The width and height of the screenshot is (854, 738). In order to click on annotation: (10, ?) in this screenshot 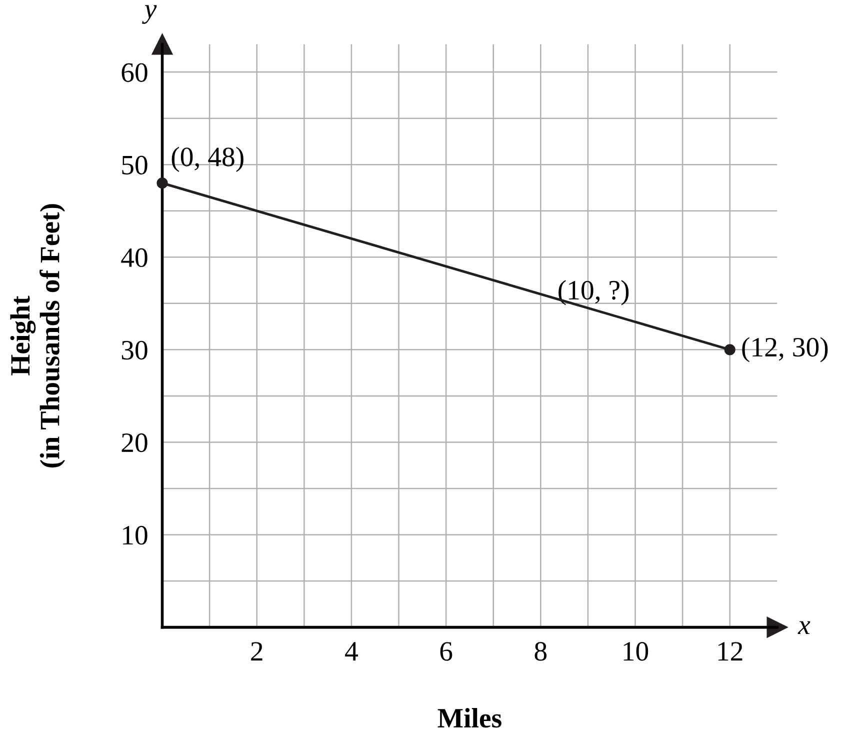, I will do `click(593, 293)`.